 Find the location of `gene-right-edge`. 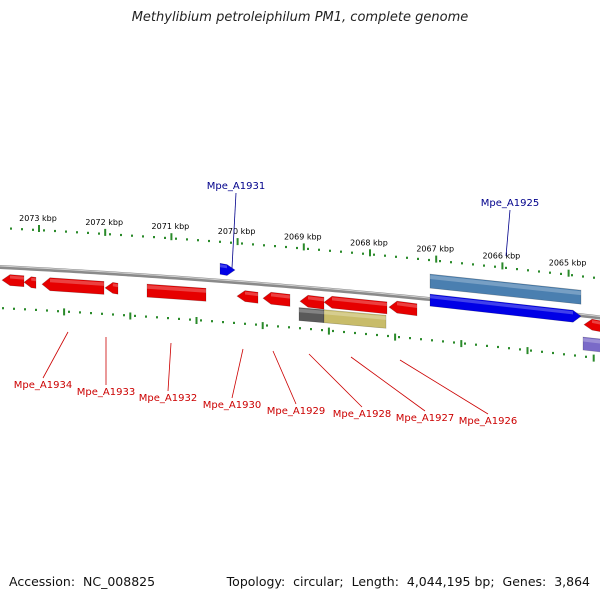

gene-right-edge is located at coordinates (591, 325).